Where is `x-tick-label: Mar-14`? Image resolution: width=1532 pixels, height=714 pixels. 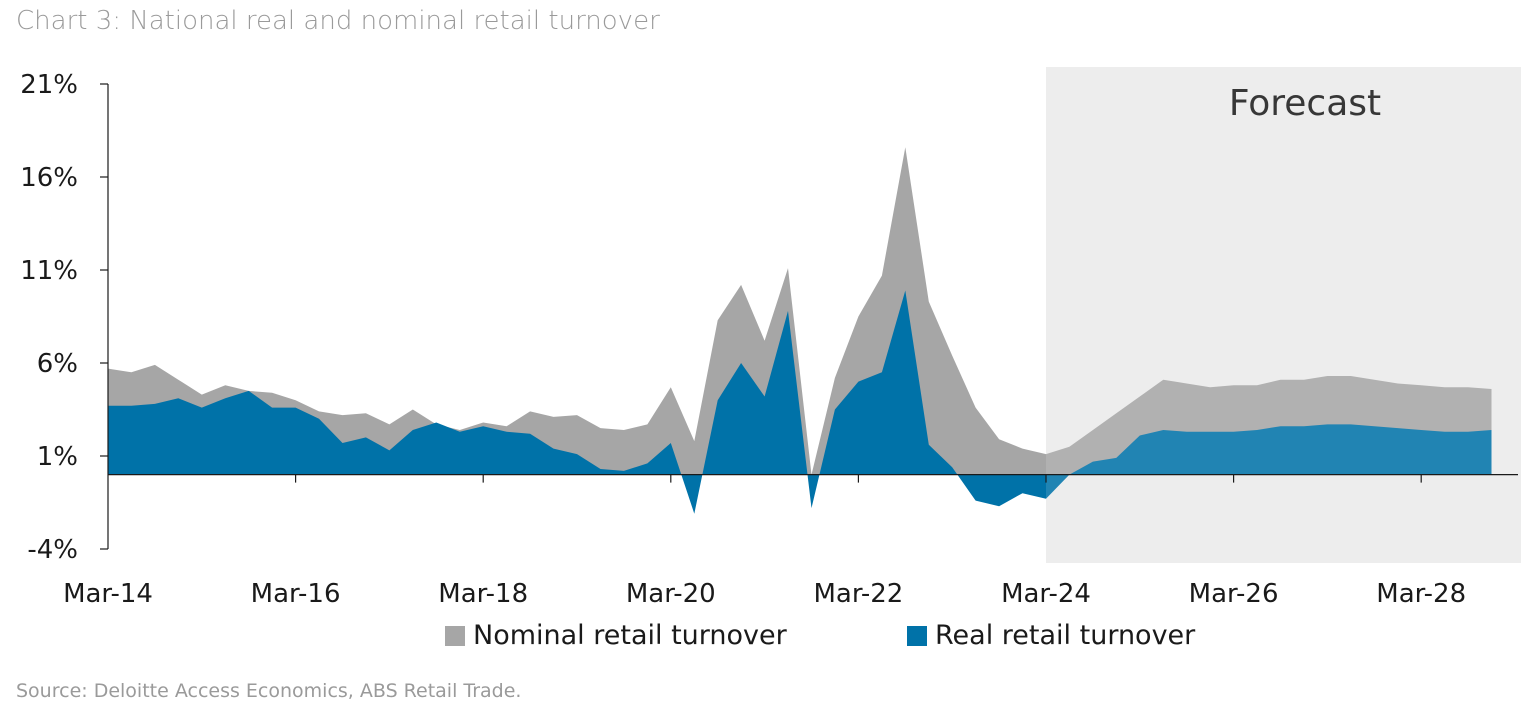
x-tick-label: Mar-14 is located at coordinates (108, 594).